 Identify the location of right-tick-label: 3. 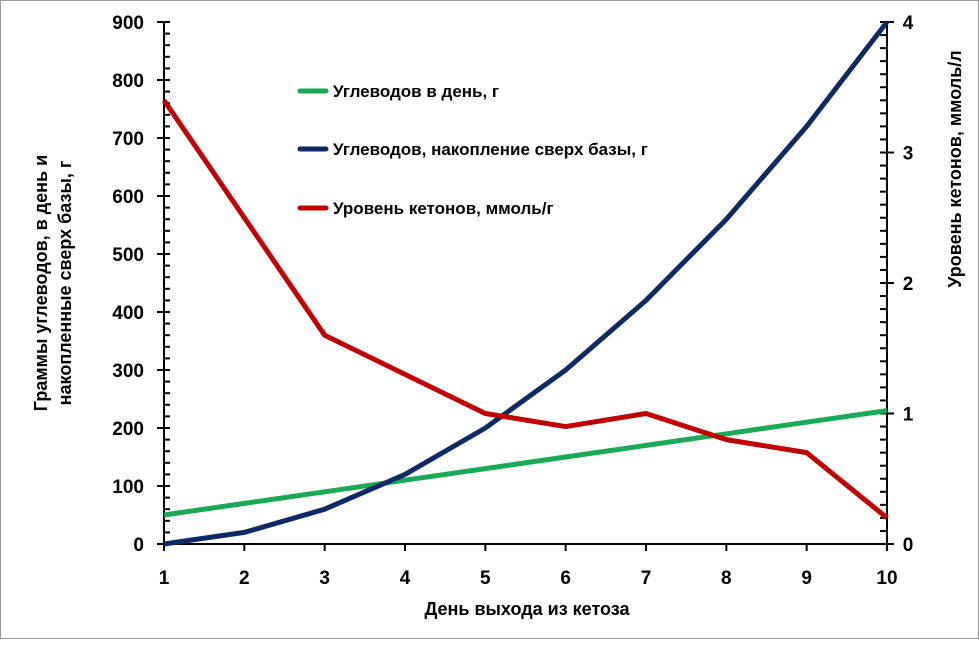
(908, 154).